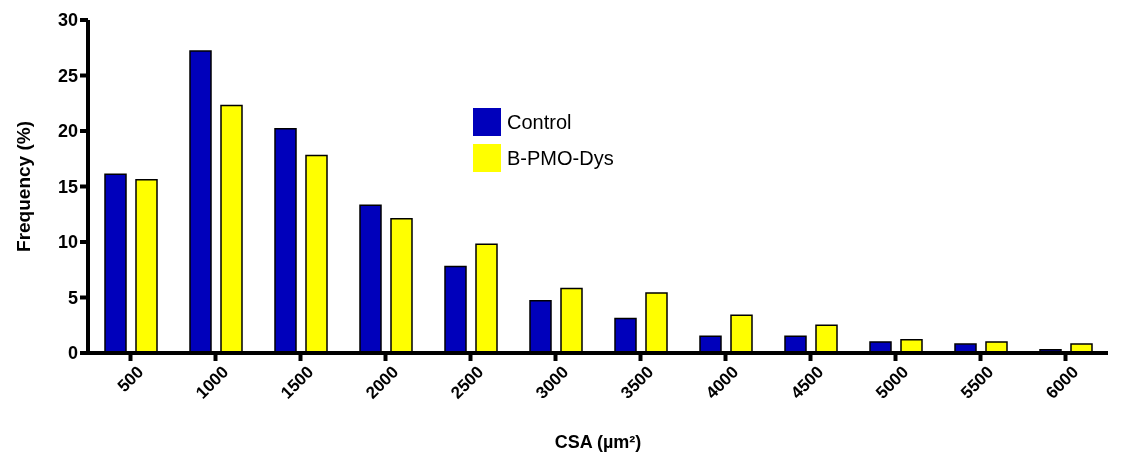  What do you see at coordinates (67, 20) in the screenshot?
I see `y-tick-label: 30` at bounding box center [67, 20].